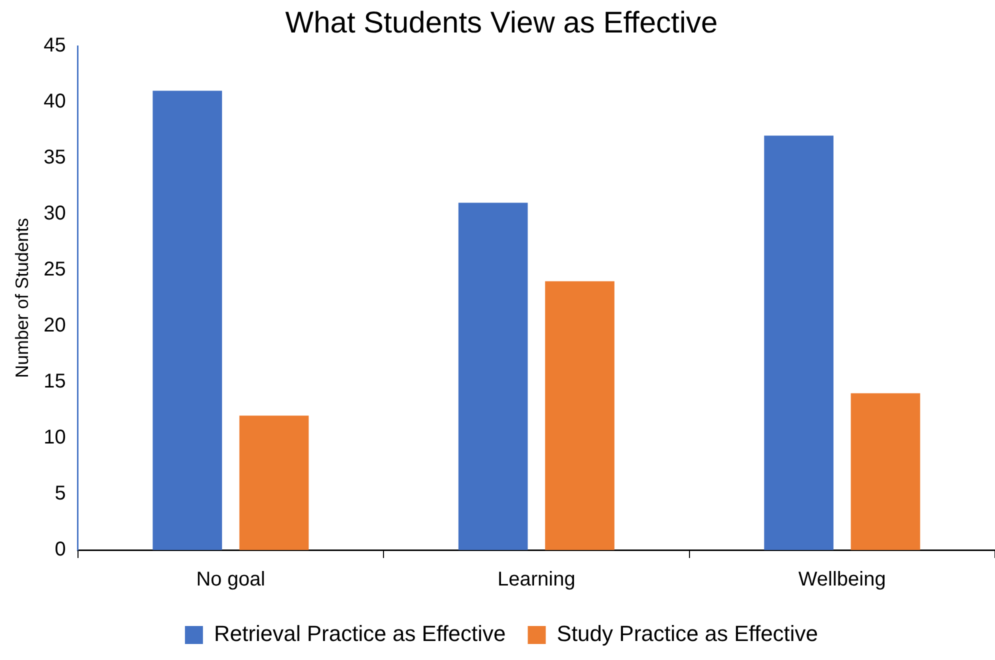 This screenshot has height=660, width=995. Describe the element at coordinates (55, 325) in the screenshot. I see `y-tick-label: 20` at that location.